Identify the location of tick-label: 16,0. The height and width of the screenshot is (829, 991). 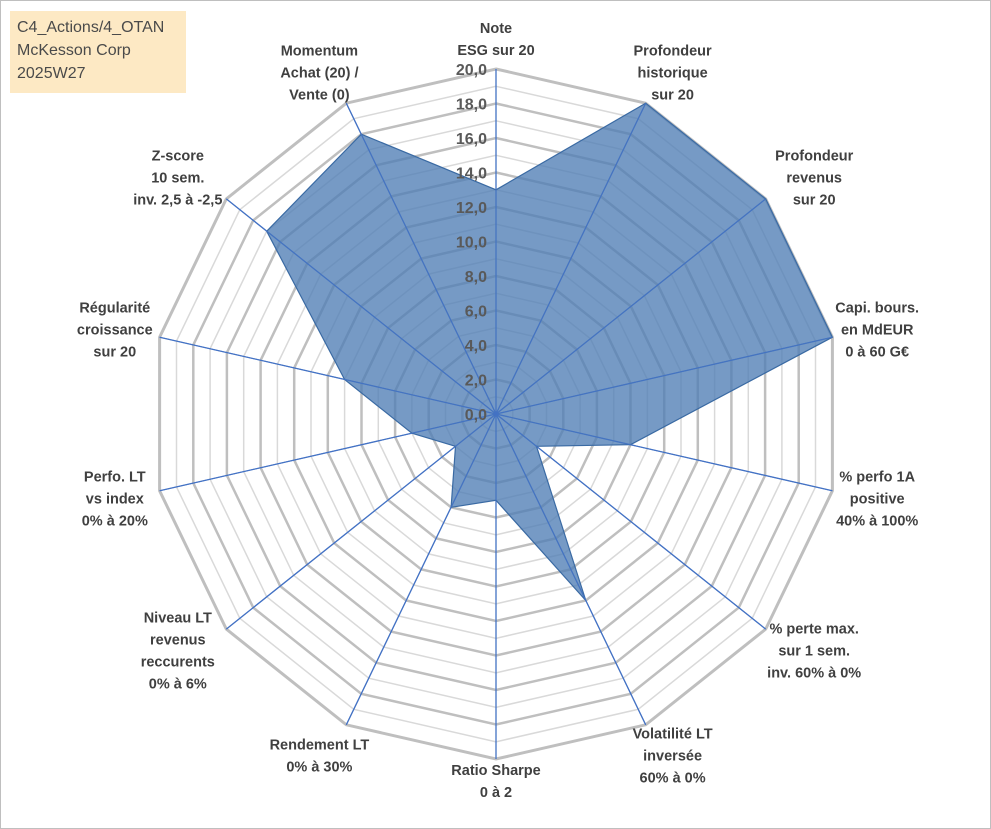
(471, 139).